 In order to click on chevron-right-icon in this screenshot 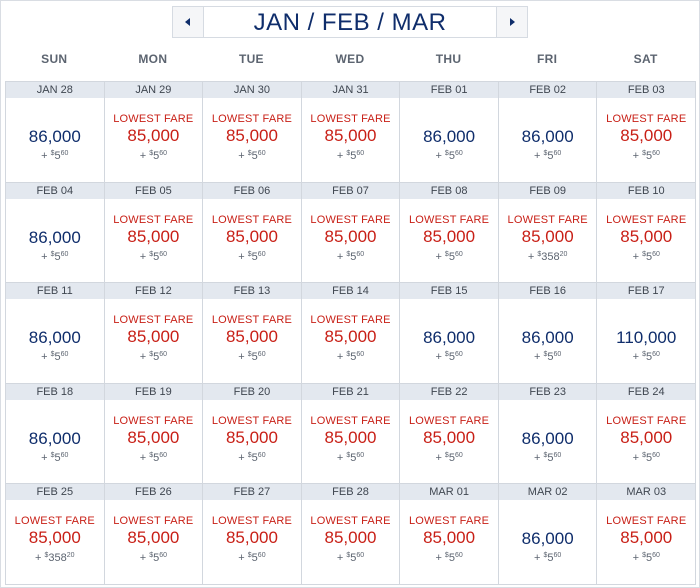, I will do `click(512, 22)`.